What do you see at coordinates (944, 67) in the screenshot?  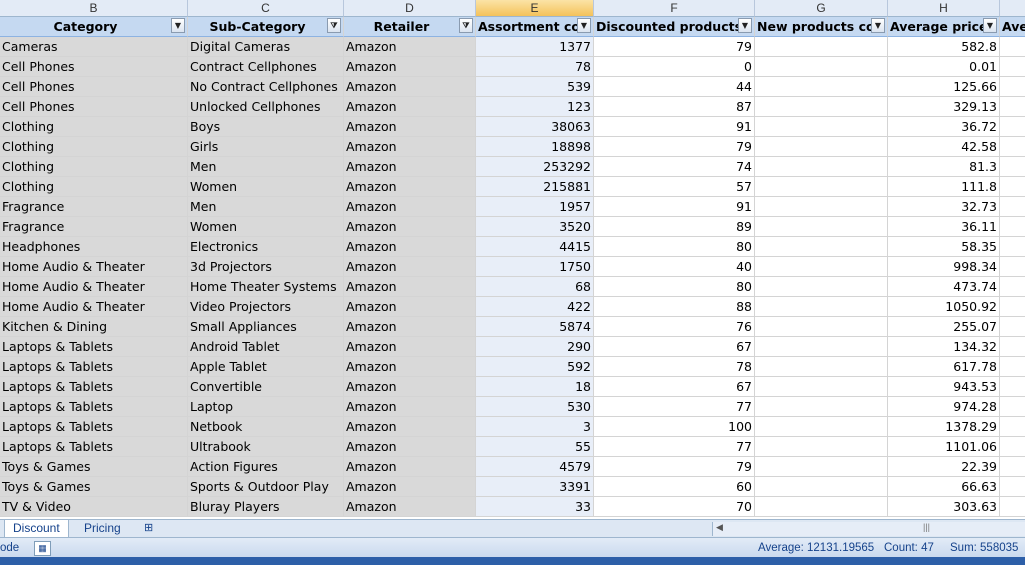 I see `table-cell: 0.01` at bounding box center [944, 67].